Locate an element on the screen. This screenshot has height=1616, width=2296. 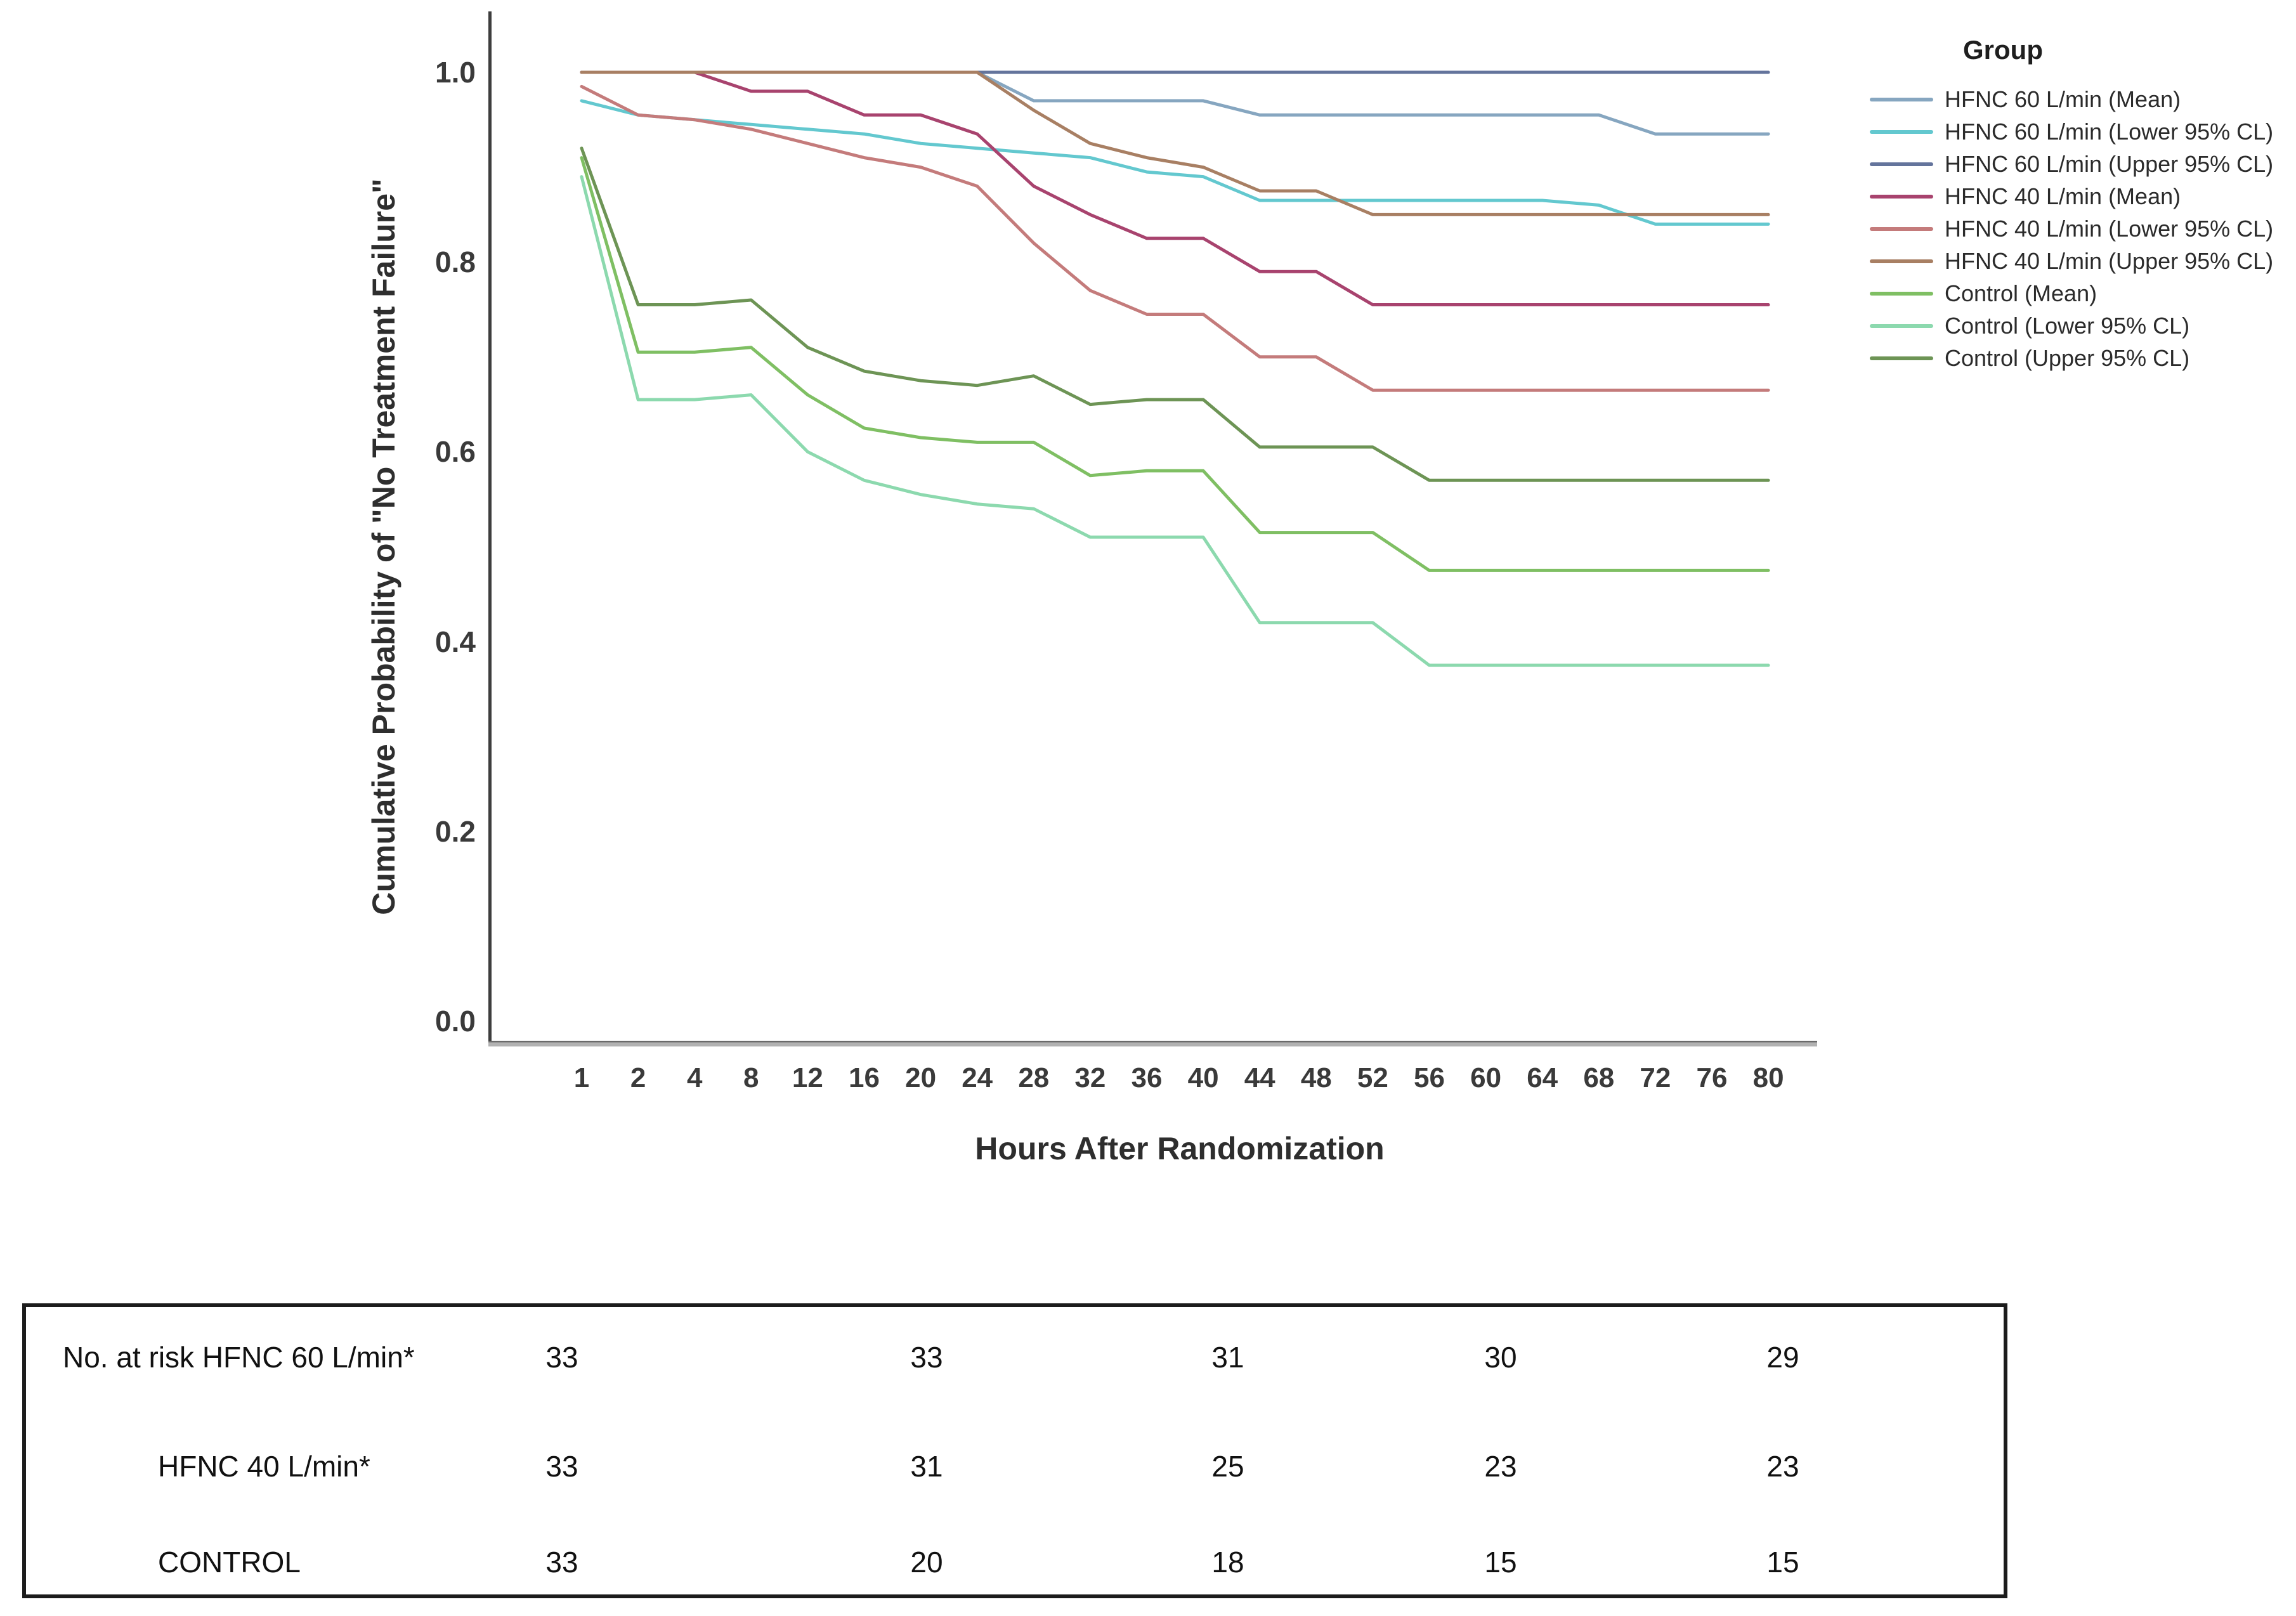
legend-entry-hfnc-40-l-min-lower-95-cl: HFNC 40 L/min (Lower 95% CL) is located at coordinates (2073, 229).